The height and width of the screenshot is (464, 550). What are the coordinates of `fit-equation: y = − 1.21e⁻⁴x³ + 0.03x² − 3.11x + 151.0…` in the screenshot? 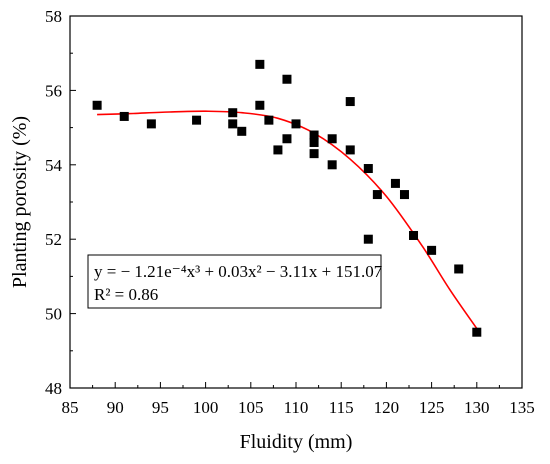 It's located at (238, 271).